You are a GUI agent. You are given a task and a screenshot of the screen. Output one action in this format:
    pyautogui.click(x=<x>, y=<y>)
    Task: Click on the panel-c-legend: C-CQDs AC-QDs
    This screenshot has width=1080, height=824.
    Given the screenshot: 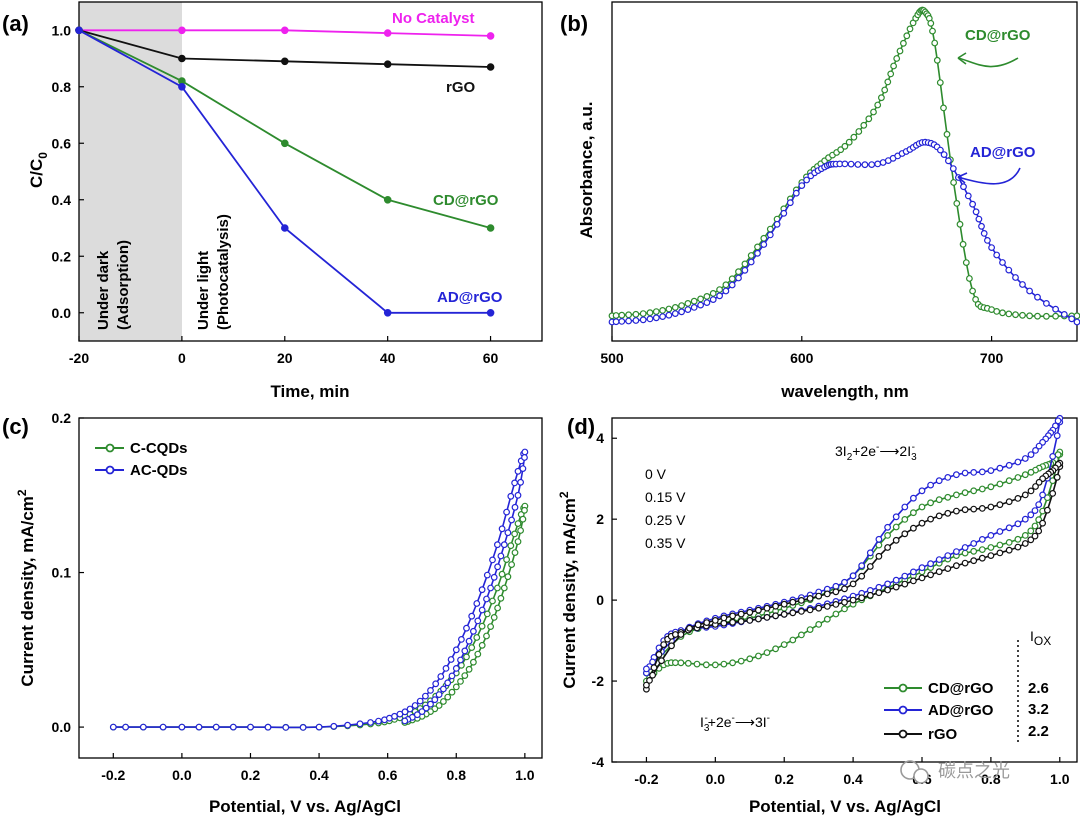 What is the action you would take?
    pyautogui.click(x=141, y=459)
    